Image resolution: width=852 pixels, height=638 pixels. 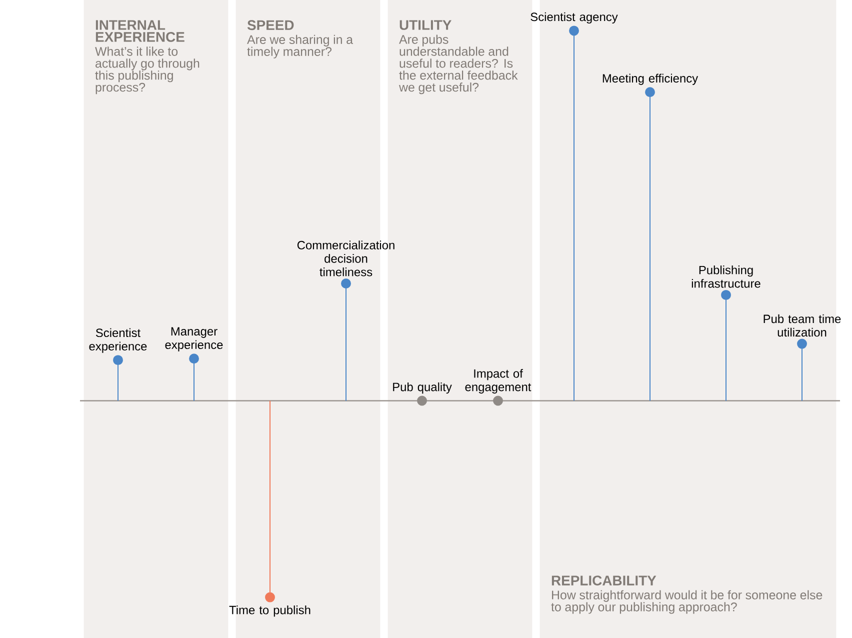 I want to click on annotation: Are we sharing in a timely manner?, so click(x=300, y=46).